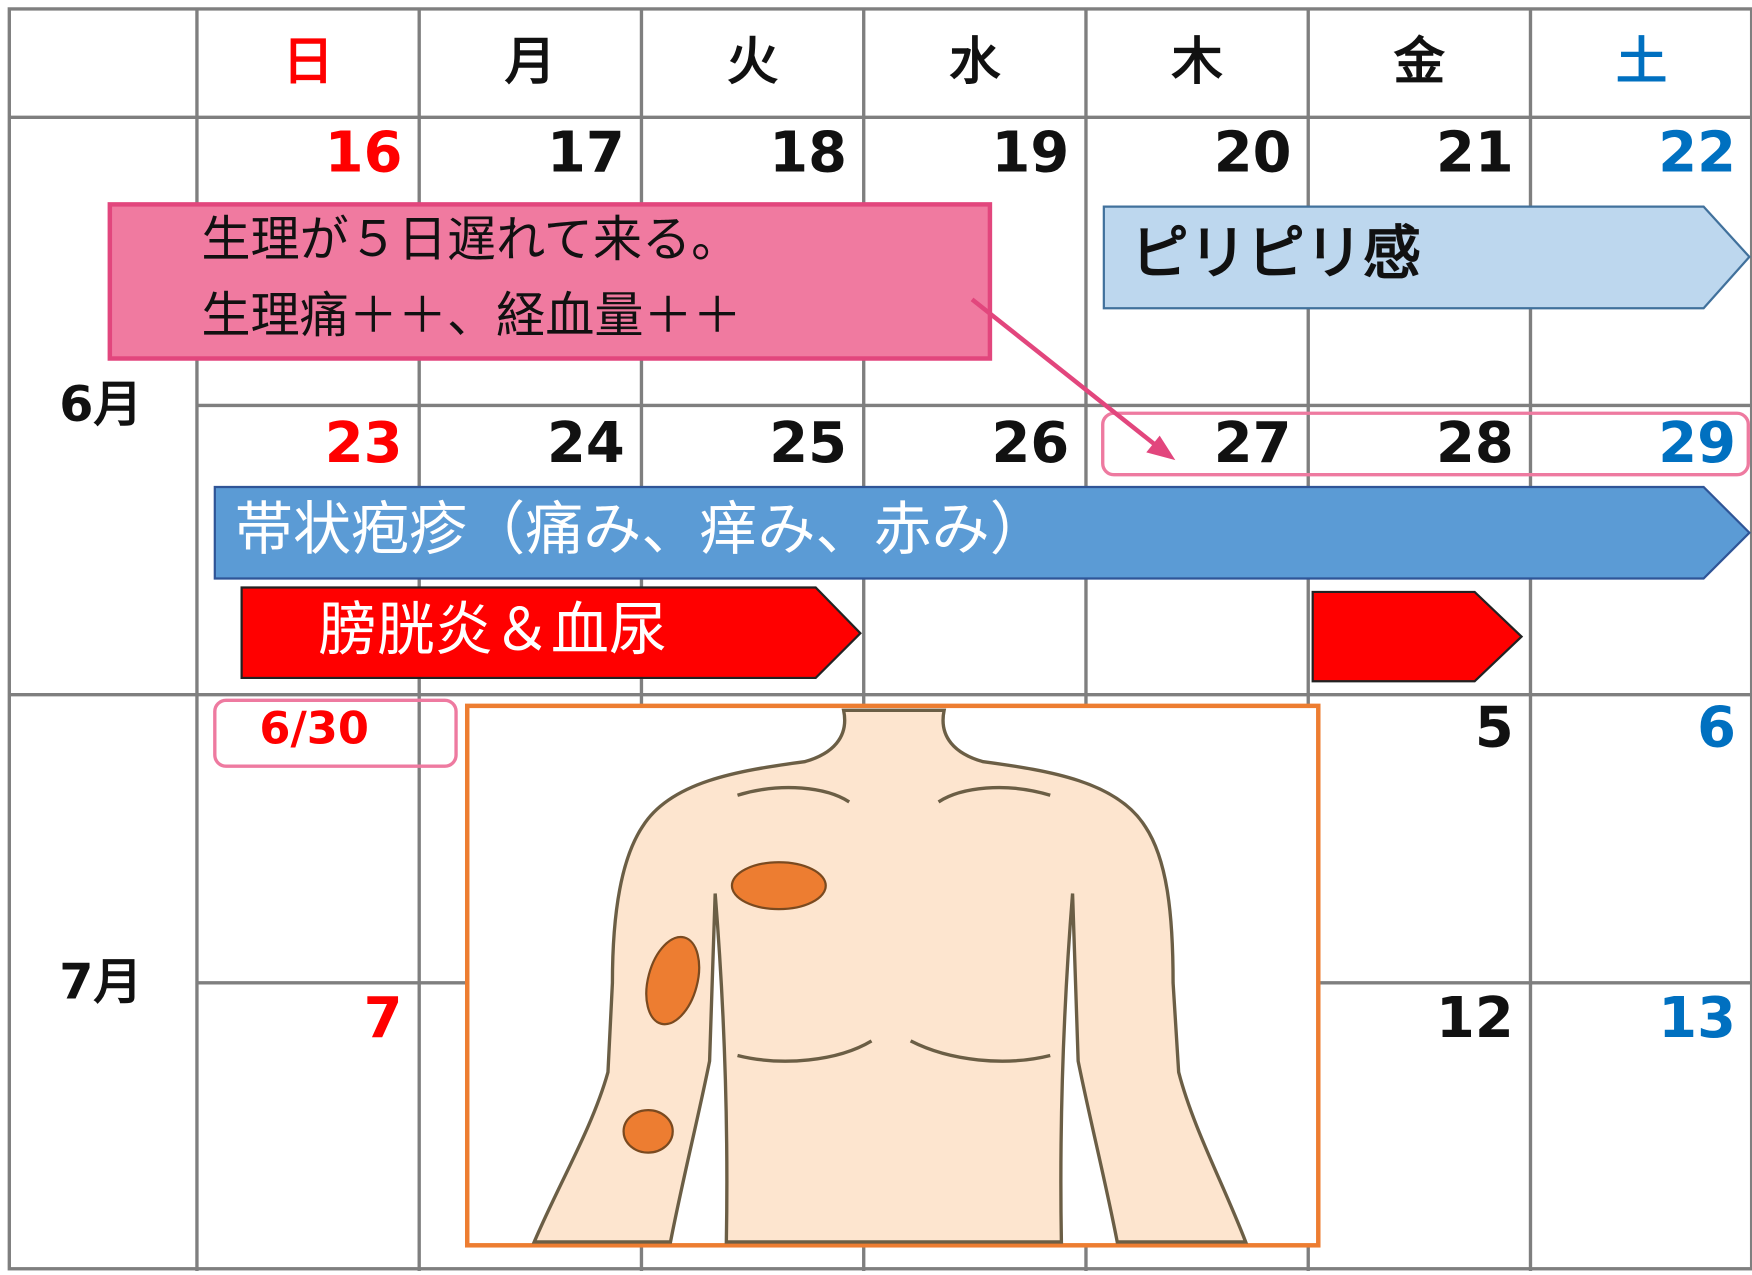 Image resolution: width=1752 pixels, height=1275 pixels. Describe the element at coordinates (1253, 443) in the screenshot. I see `date: 27` at that location.